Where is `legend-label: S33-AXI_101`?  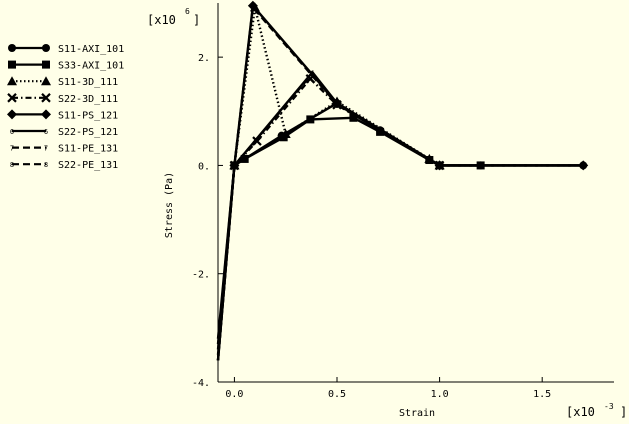
legend-label: S33-AXI_101 is located at coordinates (91, 66).